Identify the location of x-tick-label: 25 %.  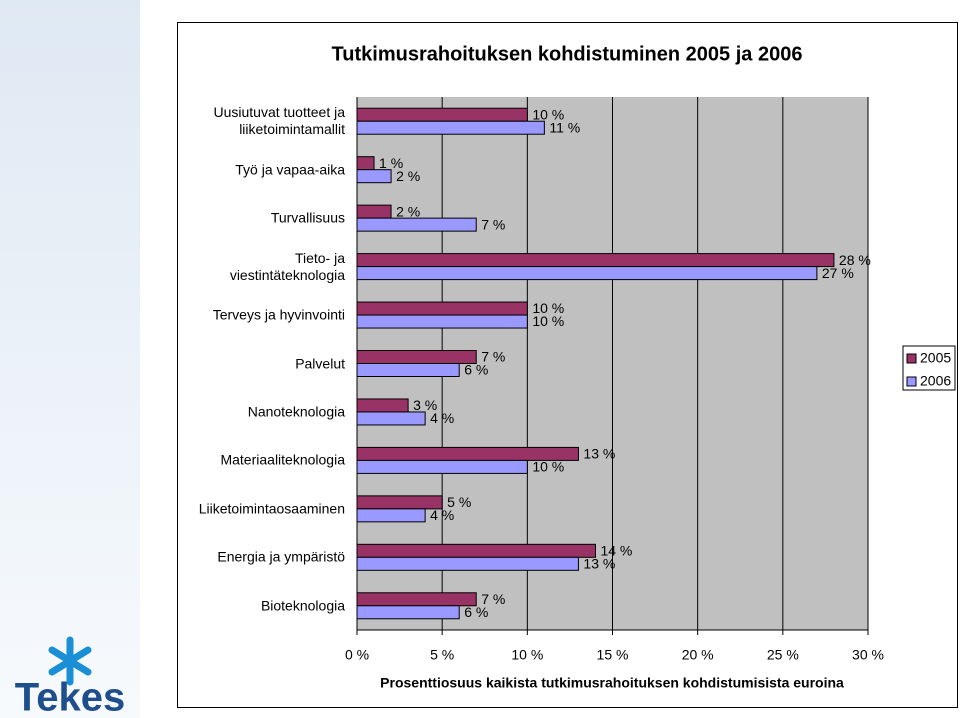
(783, 655).